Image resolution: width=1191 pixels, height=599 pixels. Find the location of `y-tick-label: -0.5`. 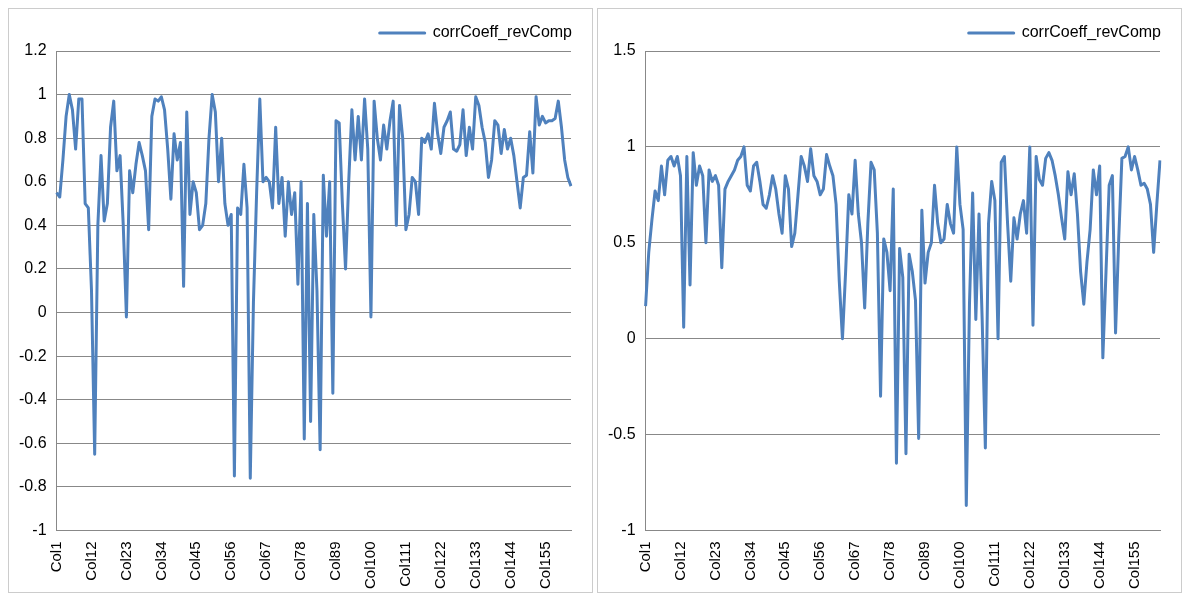

y-tick-label: -0.5 is located at coordinates (621, 433).